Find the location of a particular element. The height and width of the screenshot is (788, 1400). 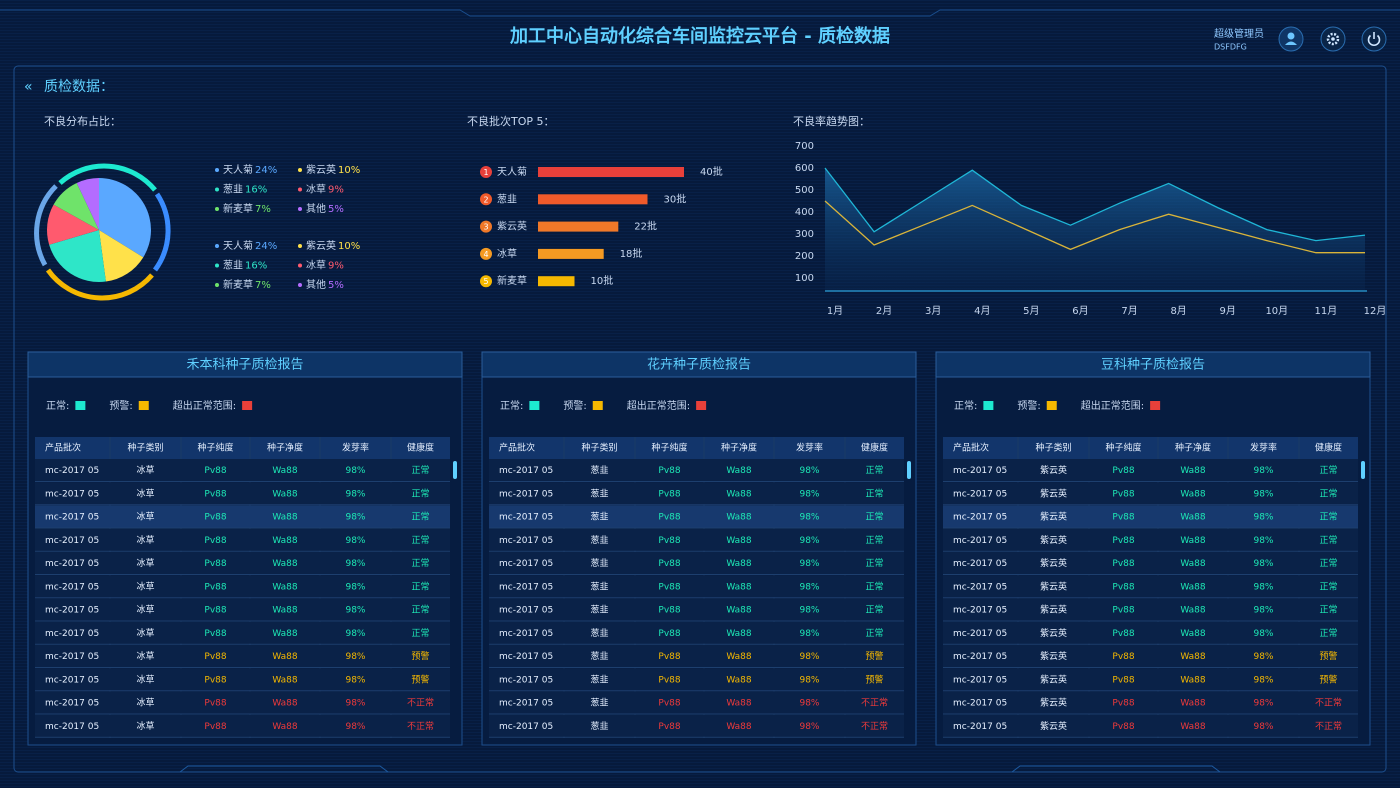

rank-badge is located at coordinates (486, 172).